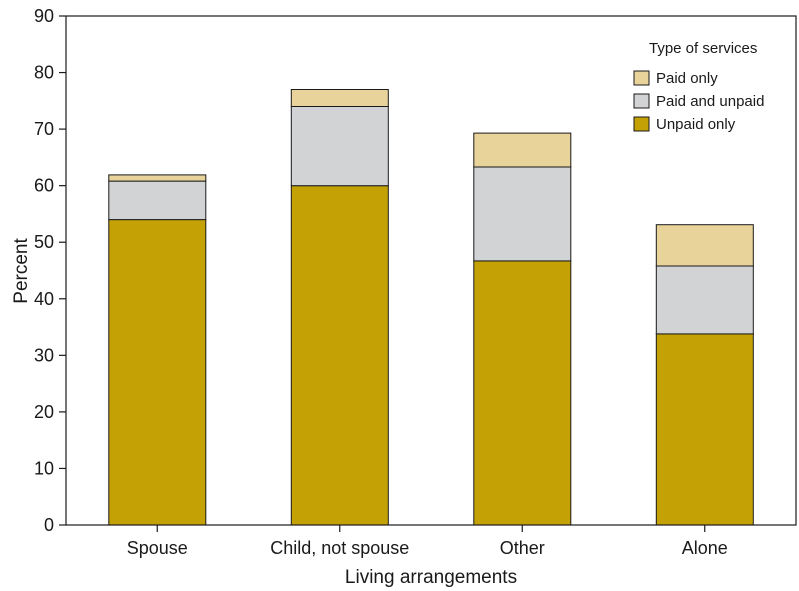 The height and width of the screenshot is (591, 799). I want to click on bar-child-not-spouse-paid-only, so click(339, 98).